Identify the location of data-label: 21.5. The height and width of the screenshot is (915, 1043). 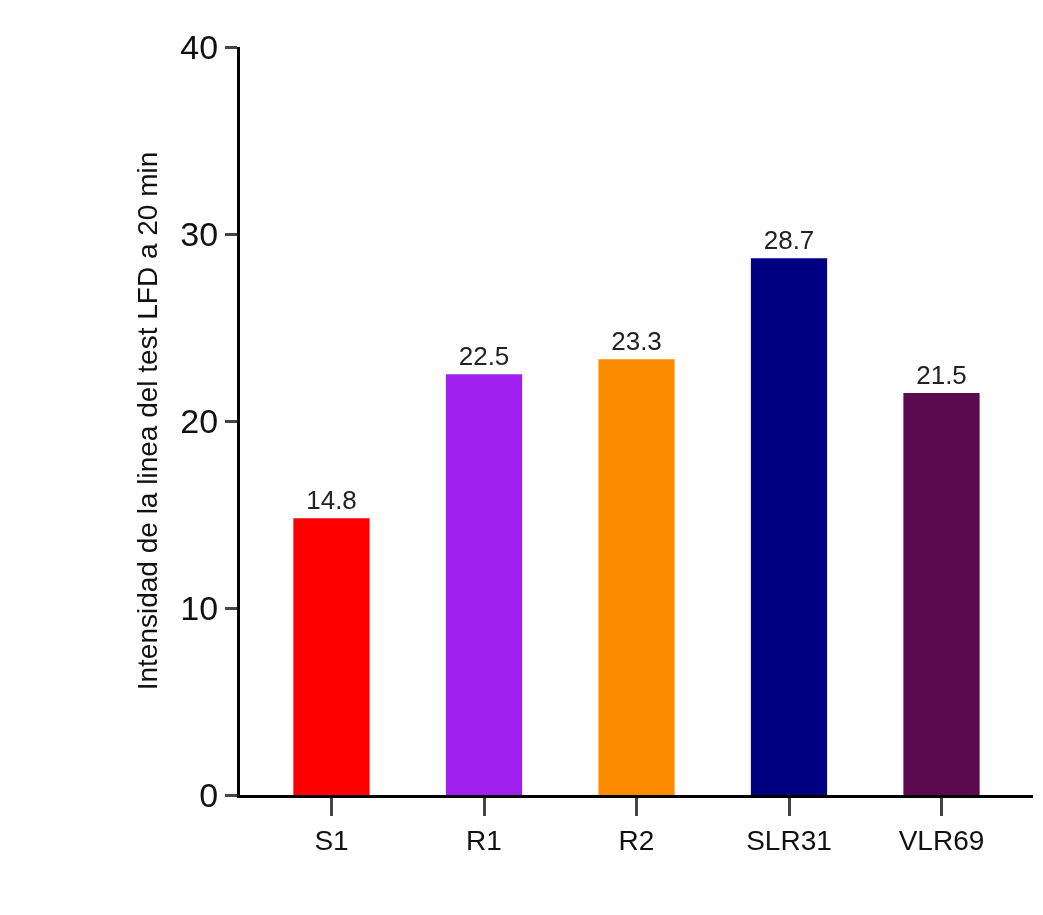
(941, 374).